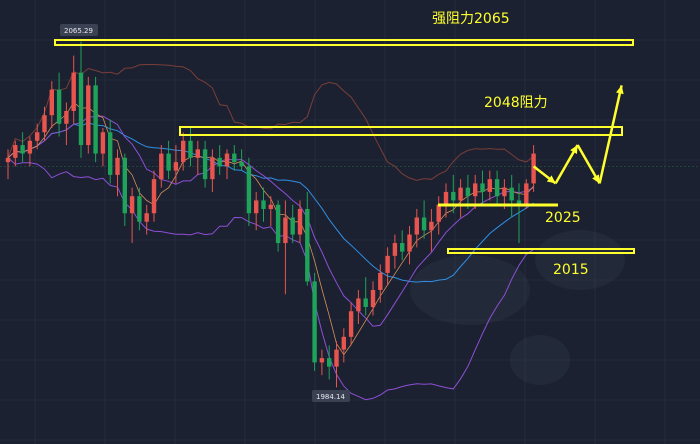 The height and width of the screenshot is (444, 700). Describe the element at coordinates (516, 103) in the screenshot. I see `resistance-label: 2048阻力` at that location.